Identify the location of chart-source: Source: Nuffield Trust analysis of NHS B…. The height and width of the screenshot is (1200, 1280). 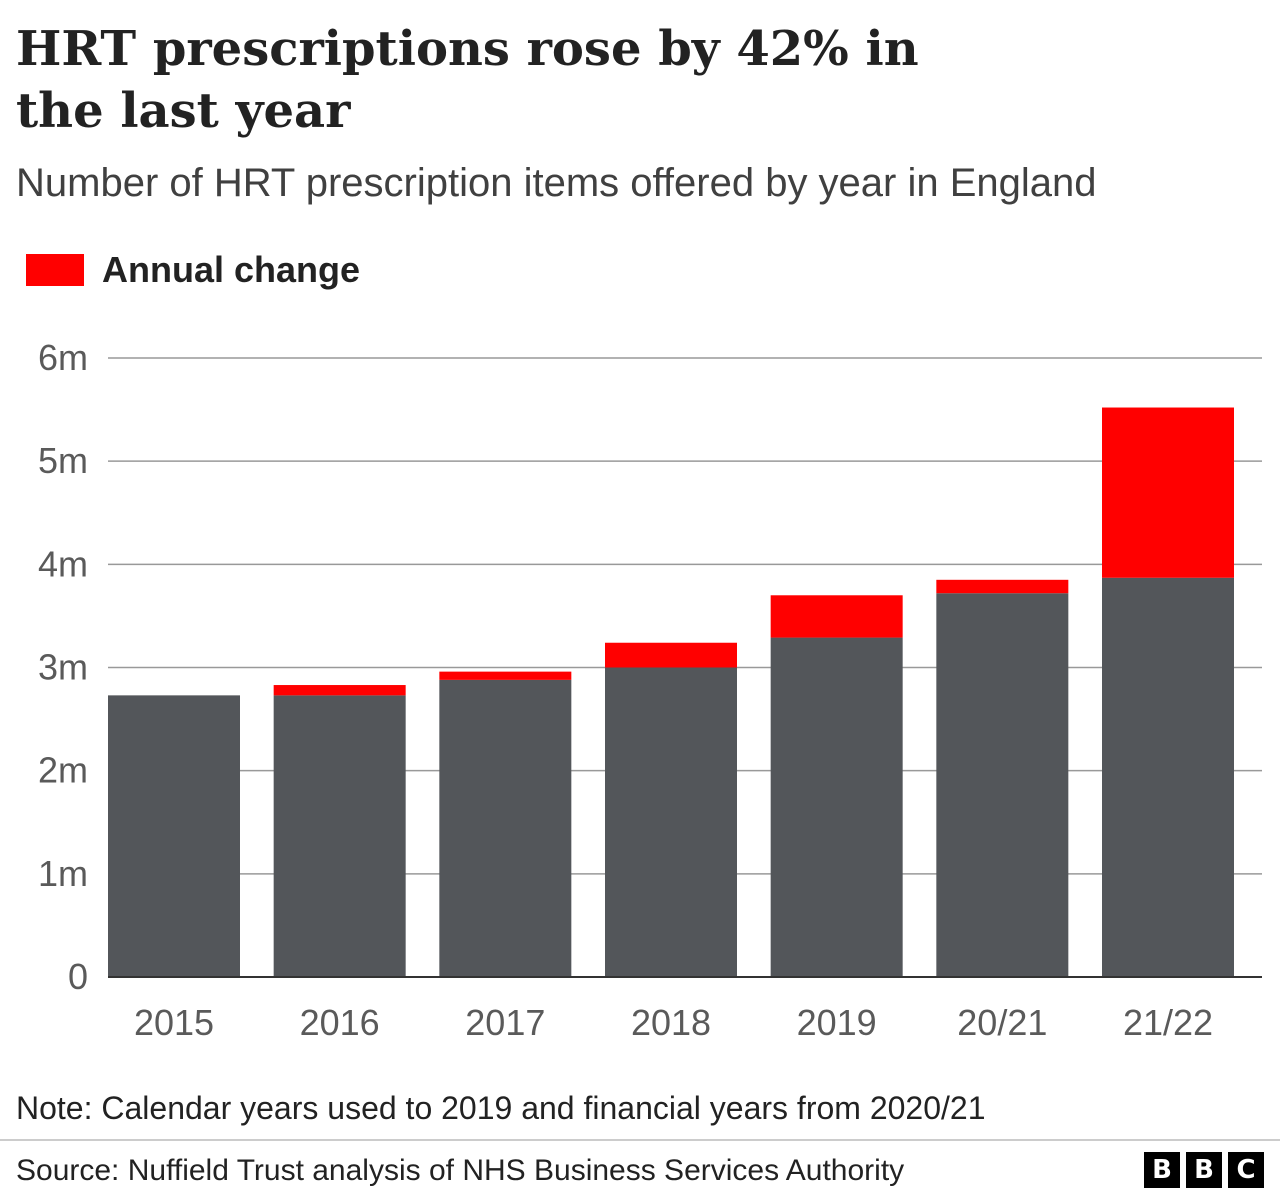
(460, 1170).